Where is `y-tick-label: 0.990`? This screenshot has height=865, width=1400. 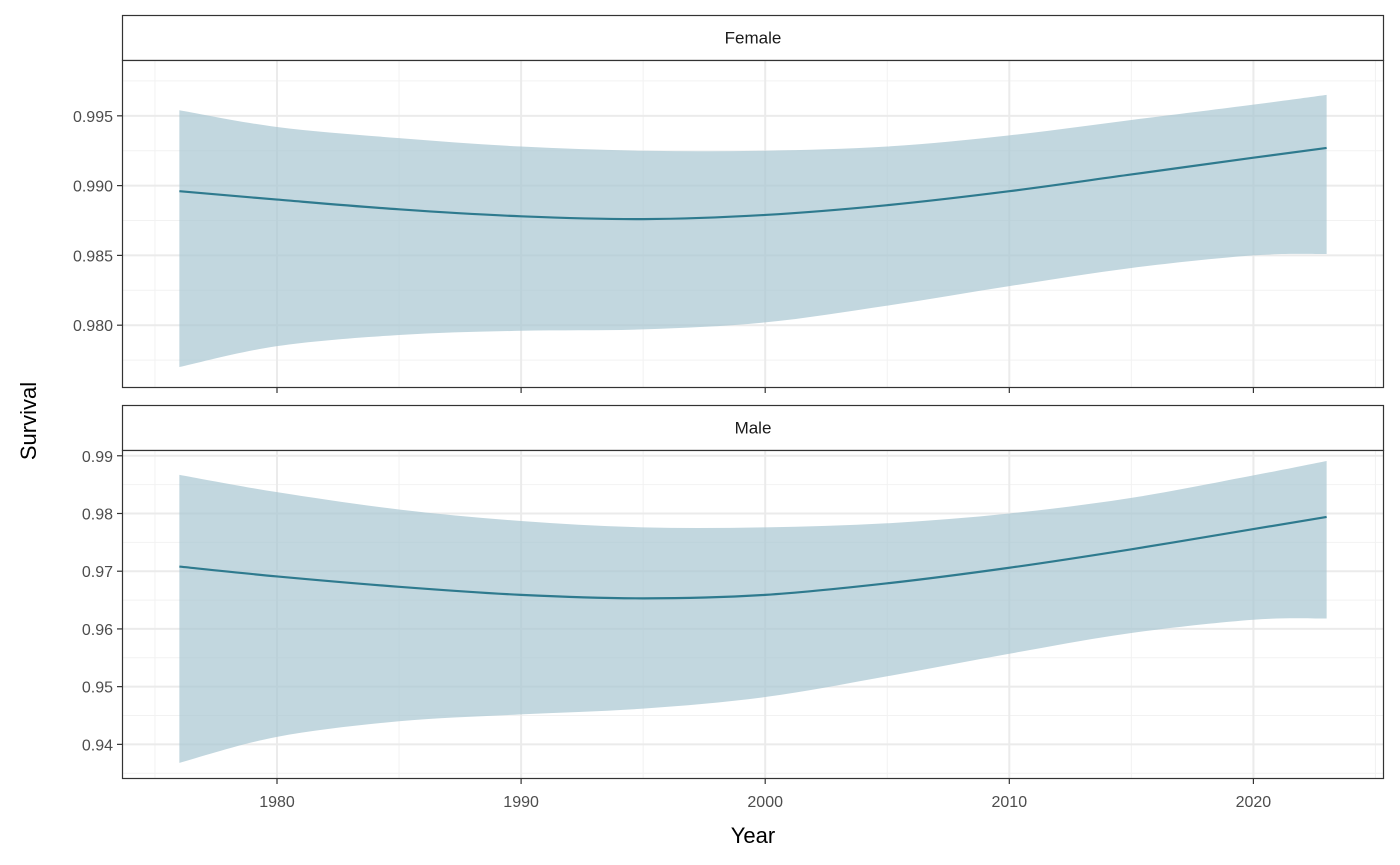
y-tick-label: 0.990 is located at coordinates (93, 187).